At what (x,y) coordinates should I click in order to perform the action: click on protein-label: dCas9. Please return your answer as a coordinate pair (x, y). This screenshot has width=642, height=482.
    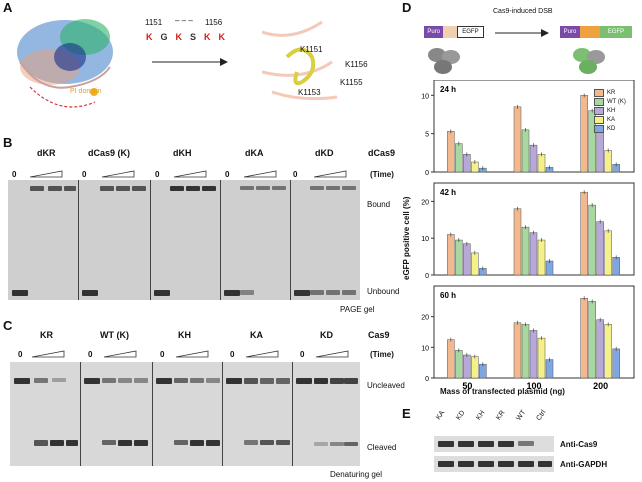
    Looking at the image, I should click on (382, 153).